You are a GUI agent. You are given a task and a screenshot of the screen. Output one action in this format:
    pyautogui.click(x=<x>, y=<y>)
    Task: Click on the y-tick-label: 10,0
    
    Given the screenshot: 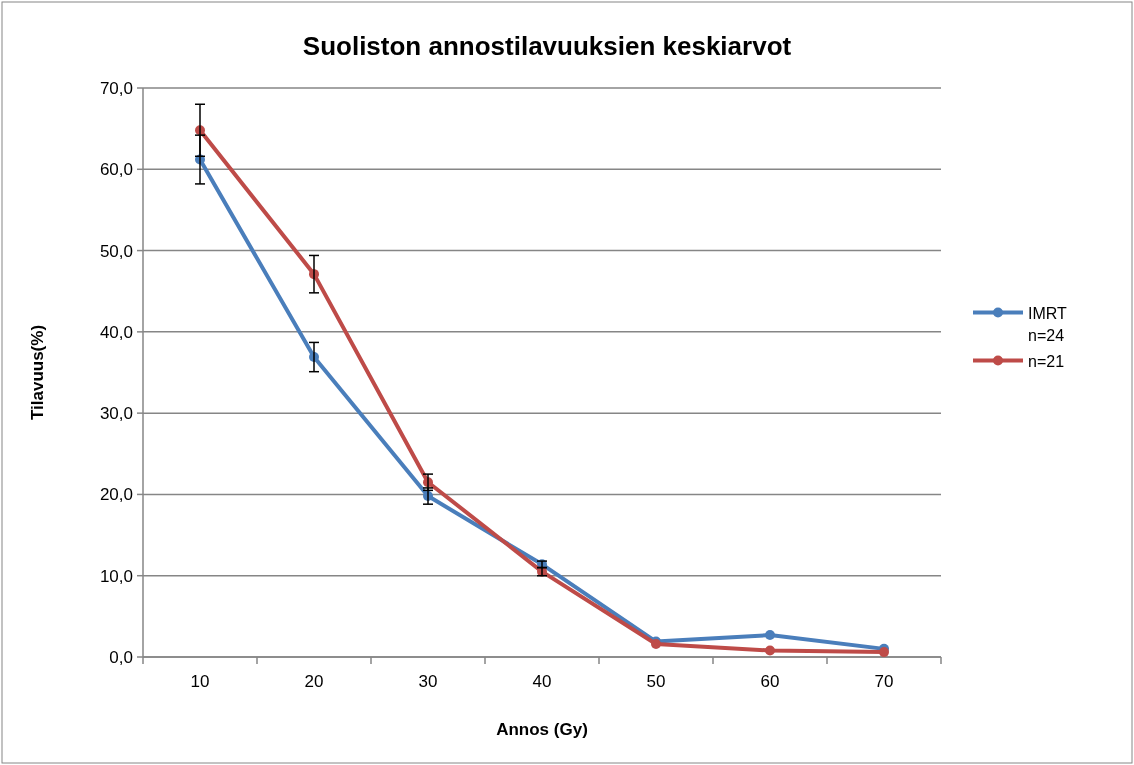 What is the action you would take?
    pyautogui.click(x=116, y=576)
    